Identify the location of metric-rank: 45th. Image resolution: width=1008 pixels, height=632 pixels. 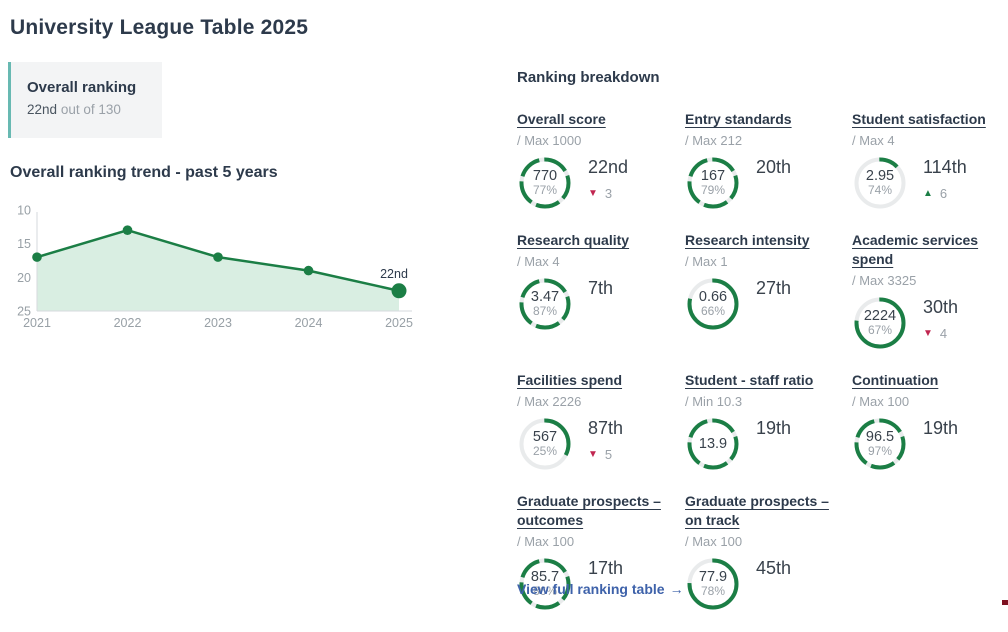
(774, 568).